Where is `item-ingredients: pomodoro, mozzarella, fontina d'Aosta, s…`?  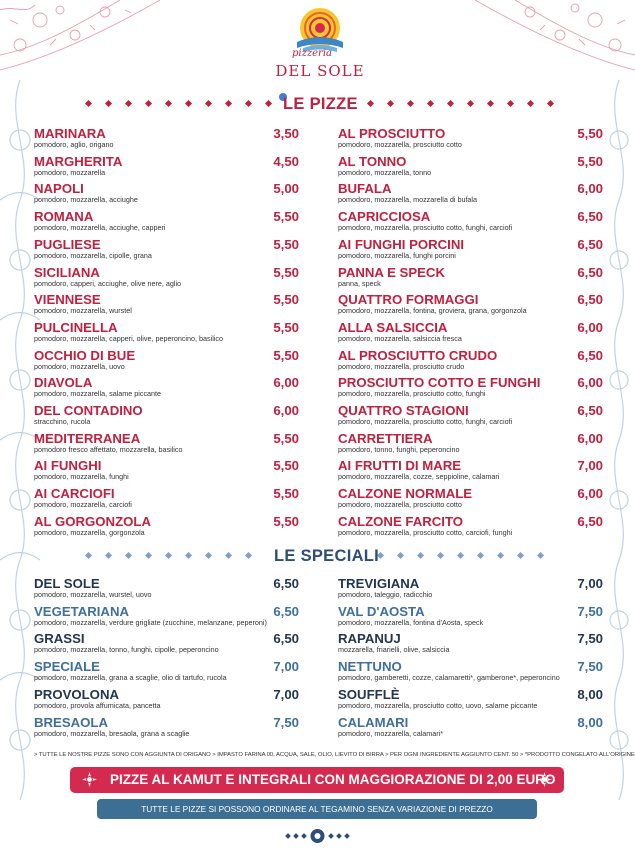
item-ingredients: pomodoro, mozzarella, fontina d'Aosta, s… is located at coordinates (411, 622).